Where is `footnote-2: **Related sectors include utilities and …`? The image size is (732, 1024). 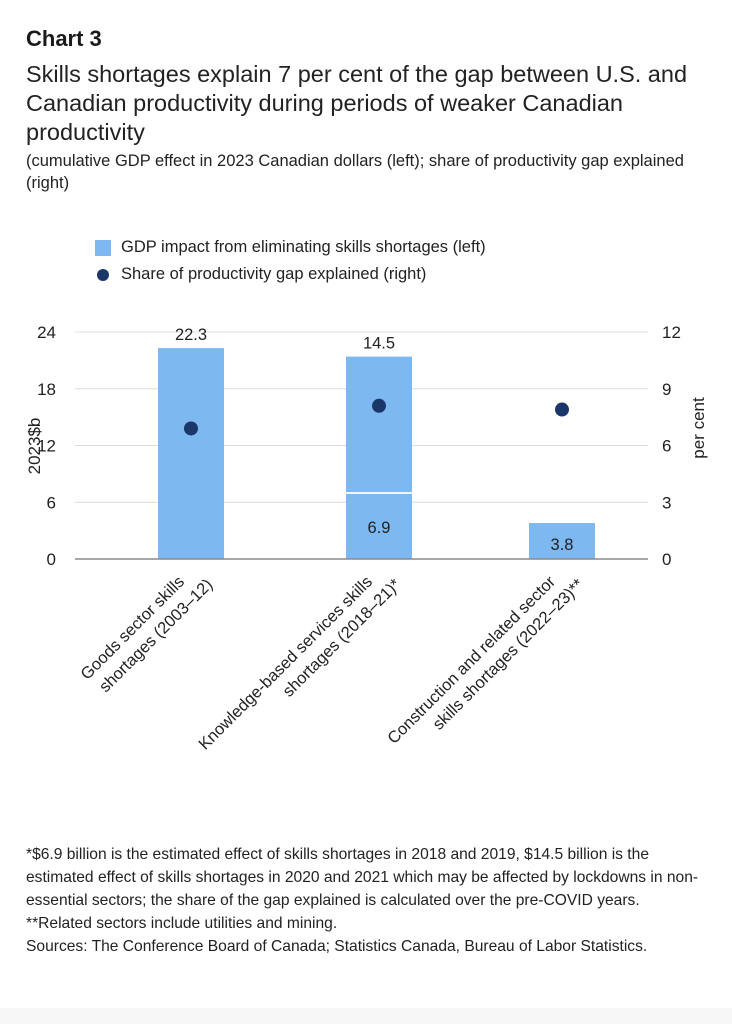 footnote-2: **Related sectors include utilities and … is located at coordinates (182, 923).